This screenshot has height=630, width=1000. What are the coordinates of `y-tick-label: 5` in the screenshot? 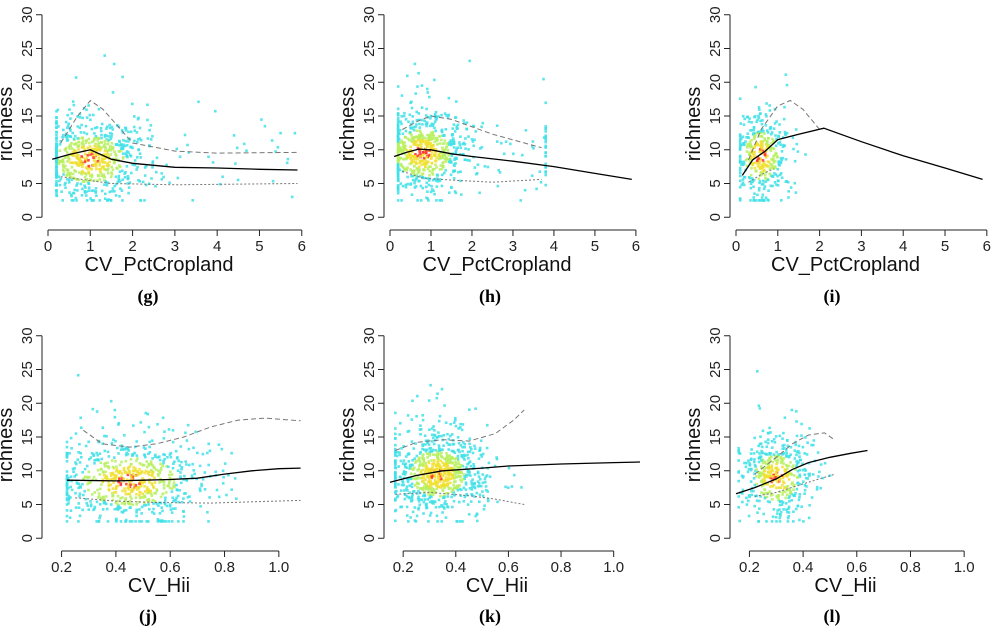 It's located at (715, 504).